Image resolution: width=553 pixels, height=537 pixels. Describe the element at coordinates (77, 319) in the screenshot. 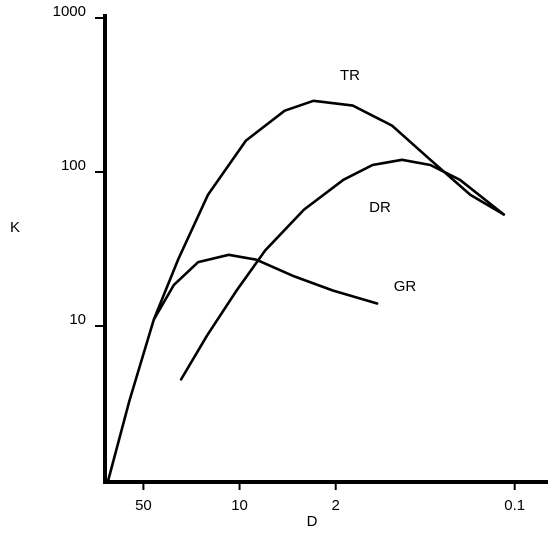

I see `y-tick-label: 10` at that location.